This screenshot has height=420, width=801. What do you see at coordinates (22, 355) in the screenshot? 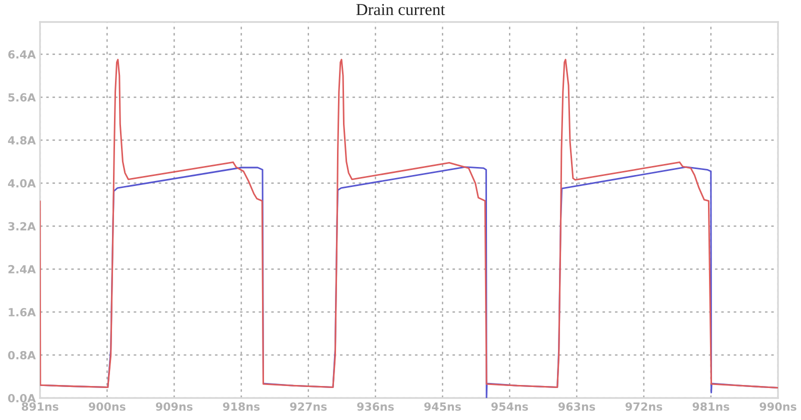
I see `y-tick-label: 0.8A` at bounding box center [22, 355].